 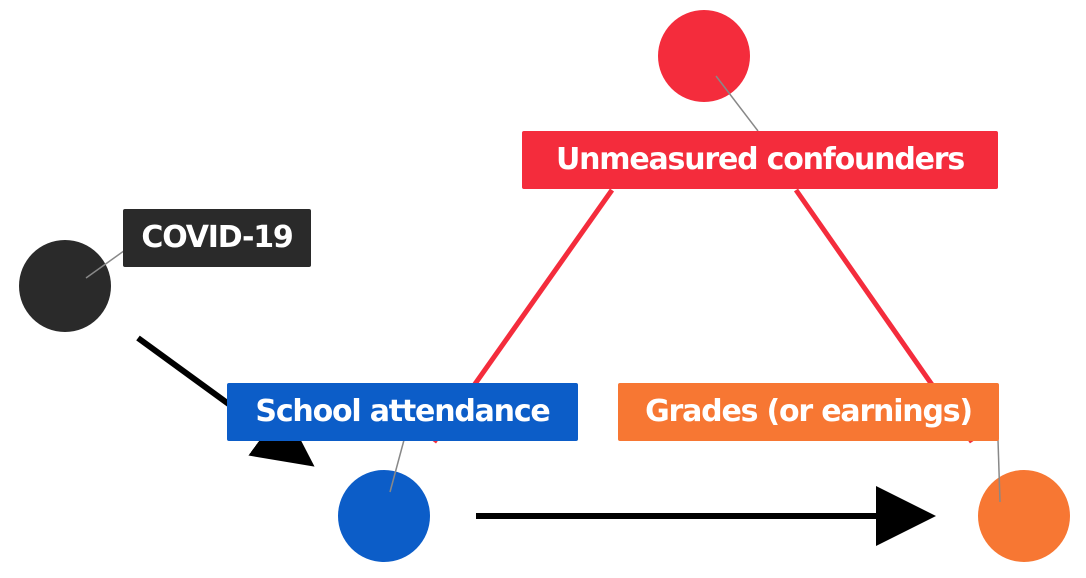 I want to click on confounders-label: Unmeasured confounders, so click(x=760, y=160).